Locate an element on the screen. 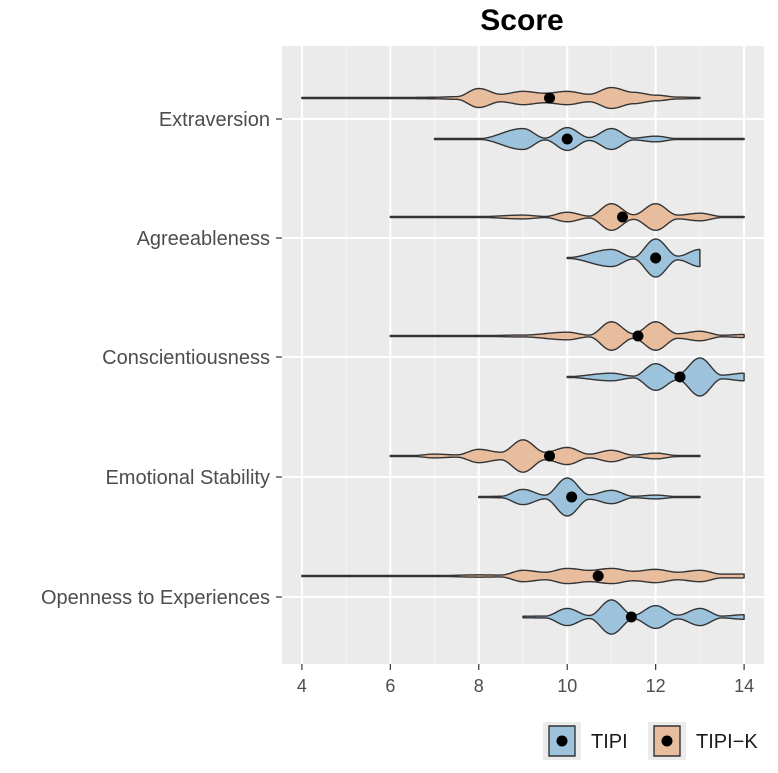 This screenshot has height=773, width=778. x-tick-label: 12 is located at coordinates (656, 686).